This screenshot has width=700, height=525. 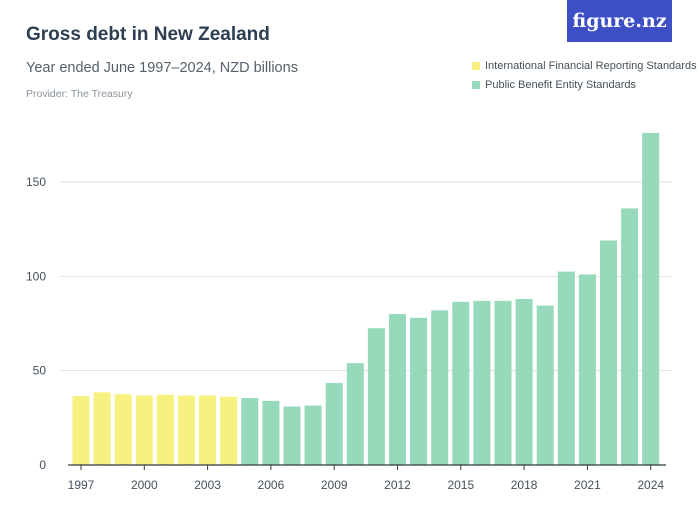 What do you see at coordinates (81, 485) in the screenshot?
I see `x-tick-label-1997: 1997` at bounding box center [81, 485].